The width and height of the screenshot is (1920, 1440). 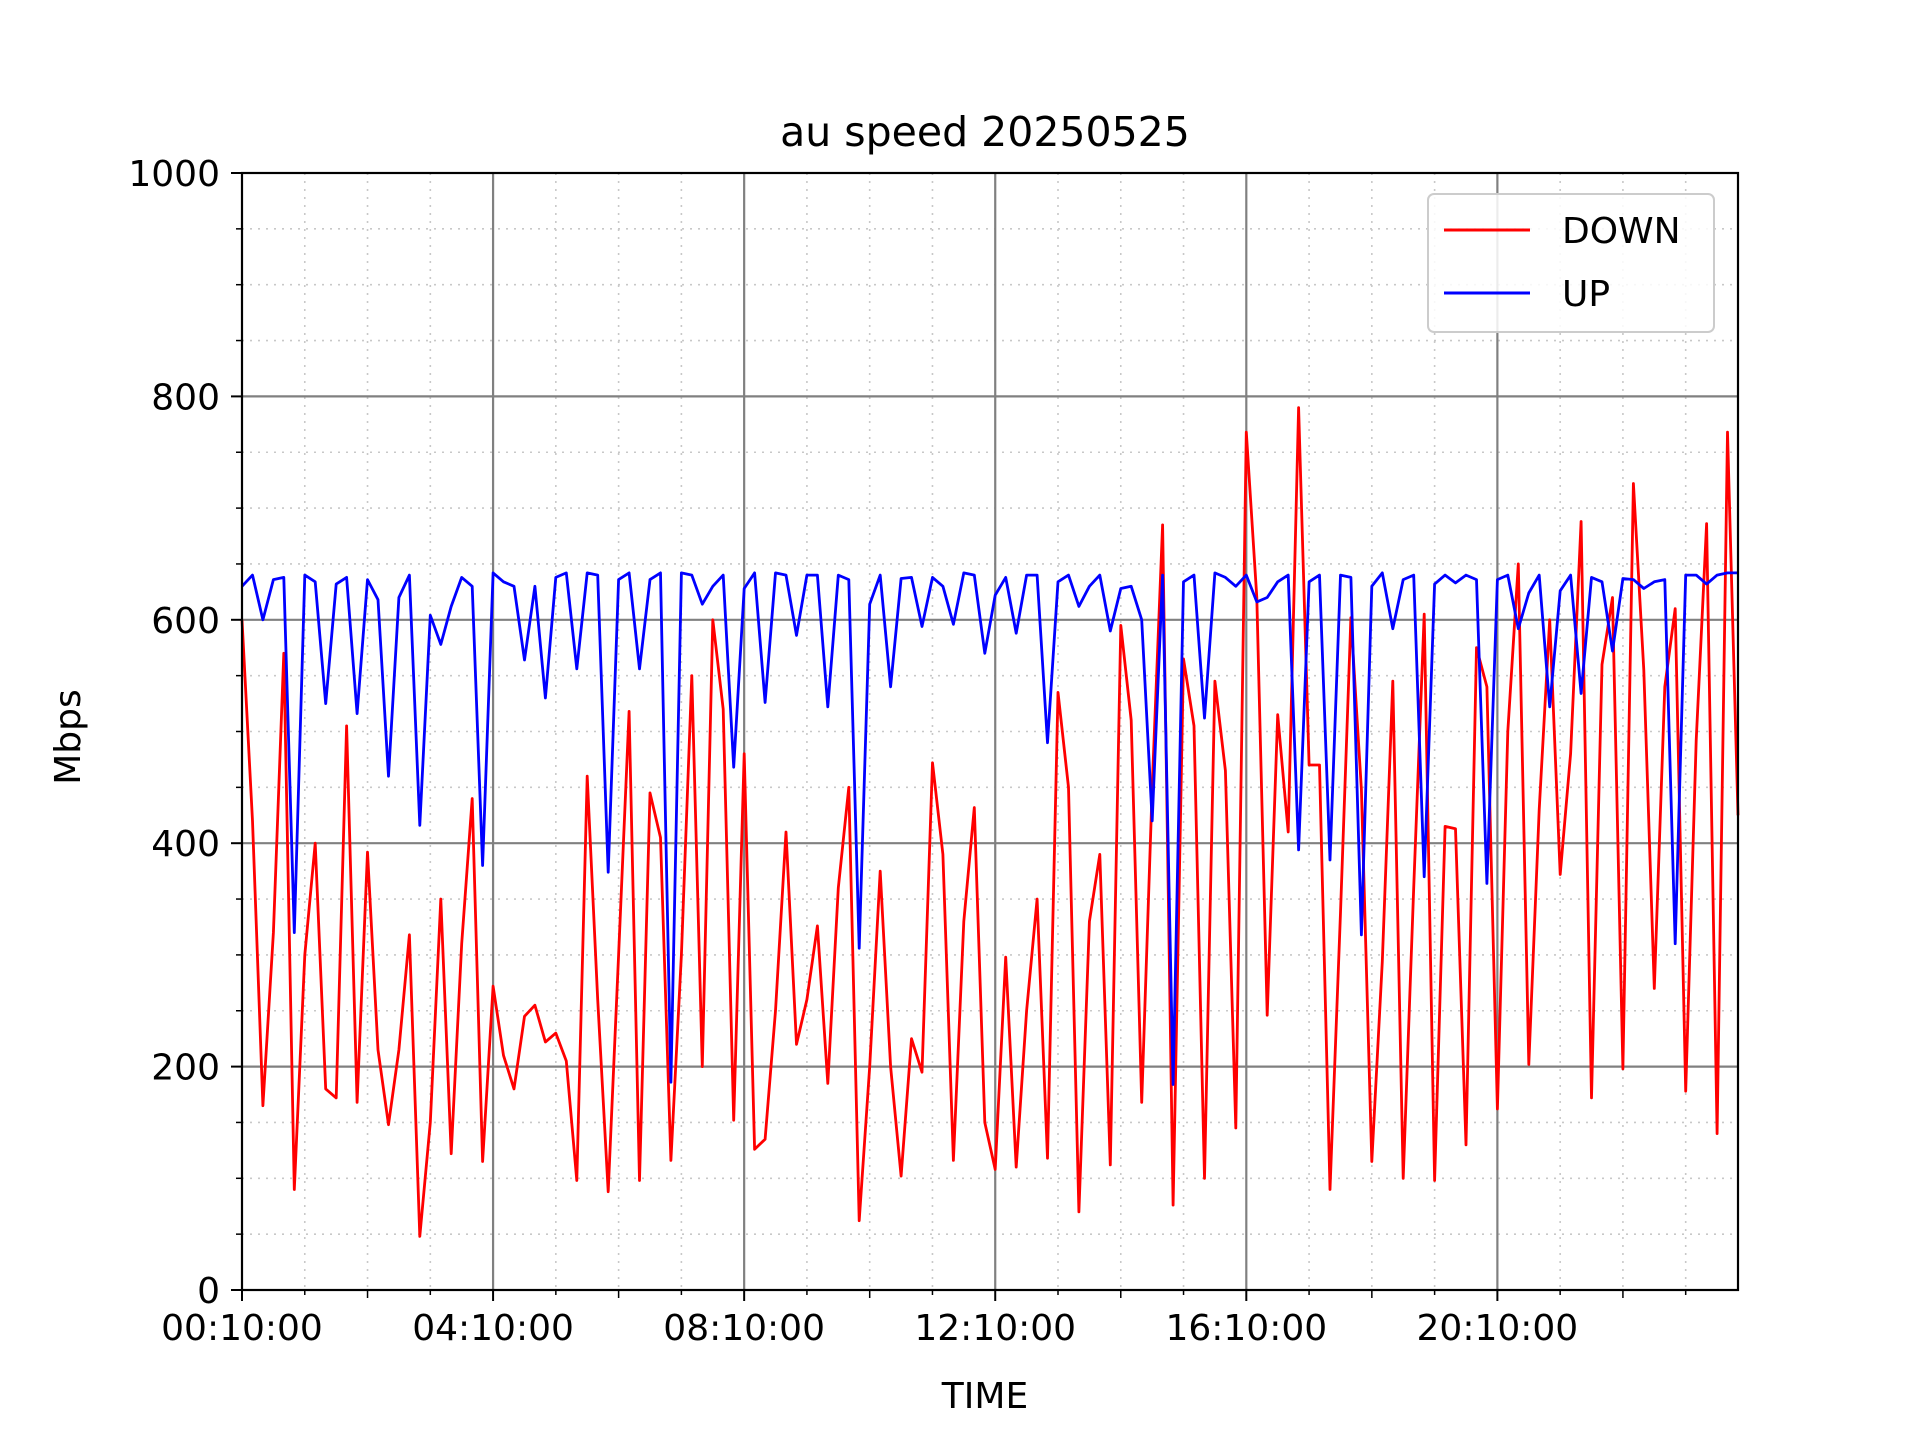 What do you see at coordinates (1498, 1328) in the screenshot?
I see `x-tick-label: 20:10:00` at bounding box center [1498, 1328].